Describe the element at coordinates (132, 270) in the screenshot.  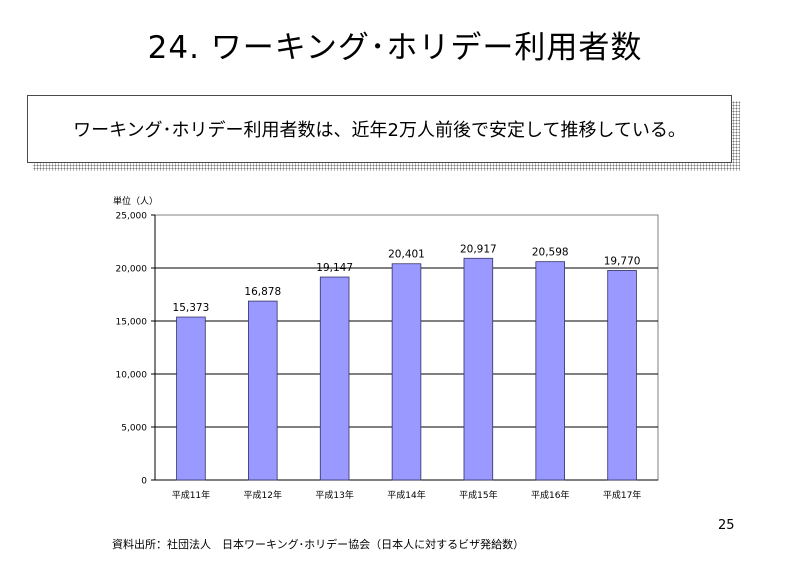
I see `y-tick-label: 20,000` at that location.